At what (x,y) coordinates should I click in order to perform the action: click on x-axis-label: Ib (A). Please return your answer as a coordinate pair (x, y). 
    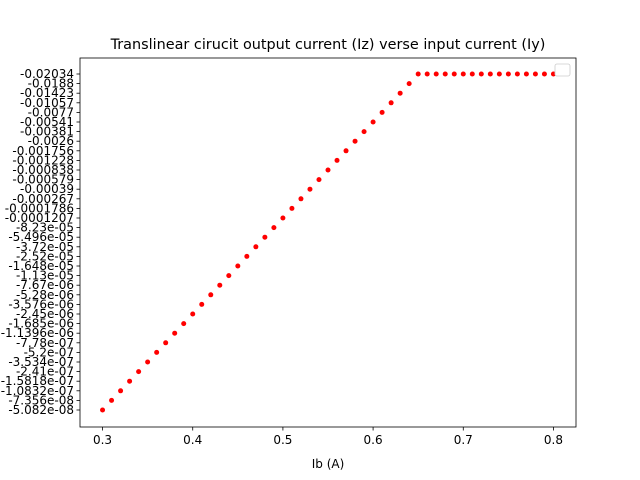
    Looking at the image, I should click on (328, 464).